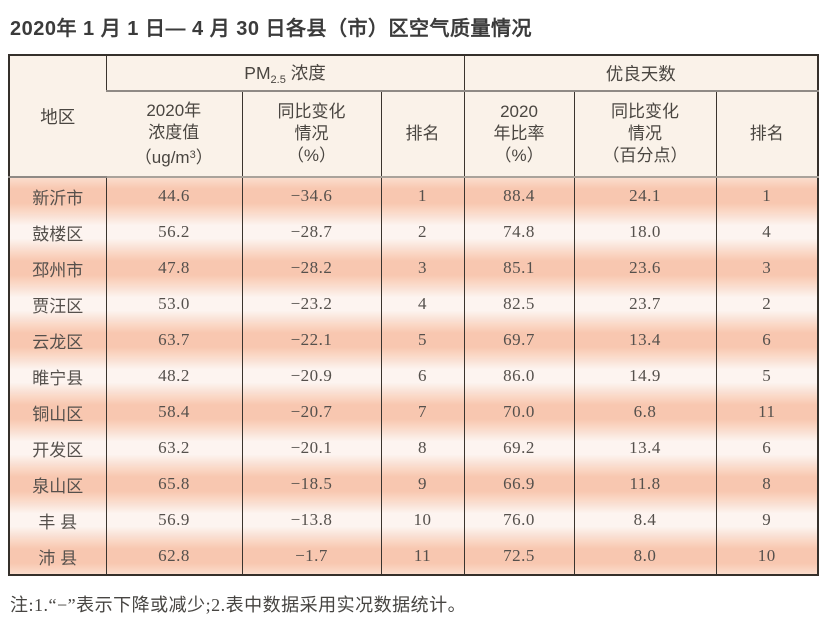  I want to click on region-cell: 丰 县, so click(57, 520).